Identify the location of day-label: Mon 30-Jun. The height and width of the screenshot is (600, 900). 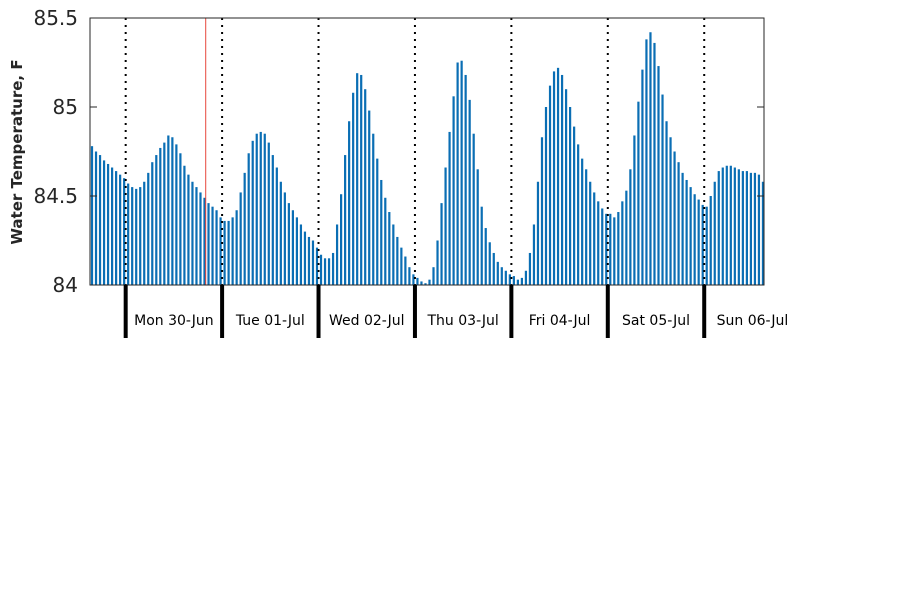
(174, 321).